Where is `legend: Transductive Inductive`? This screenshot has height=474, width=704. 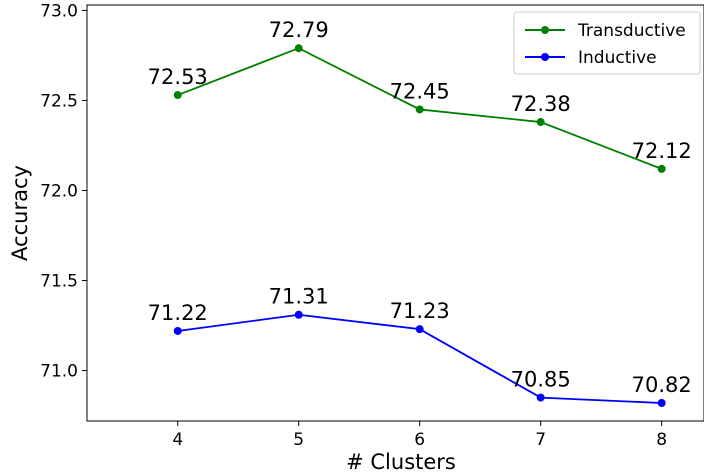 legend: Transductive Inductive is located at coordinates (607, 43).